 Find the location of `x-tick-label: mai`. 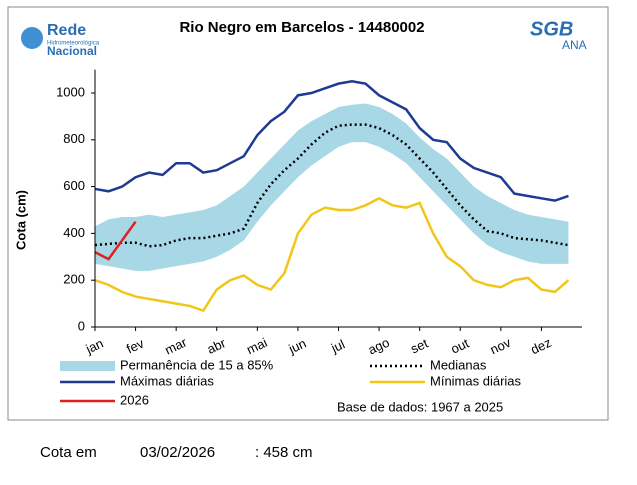

x-tick-label: mai is located at coordinates (256, 346).